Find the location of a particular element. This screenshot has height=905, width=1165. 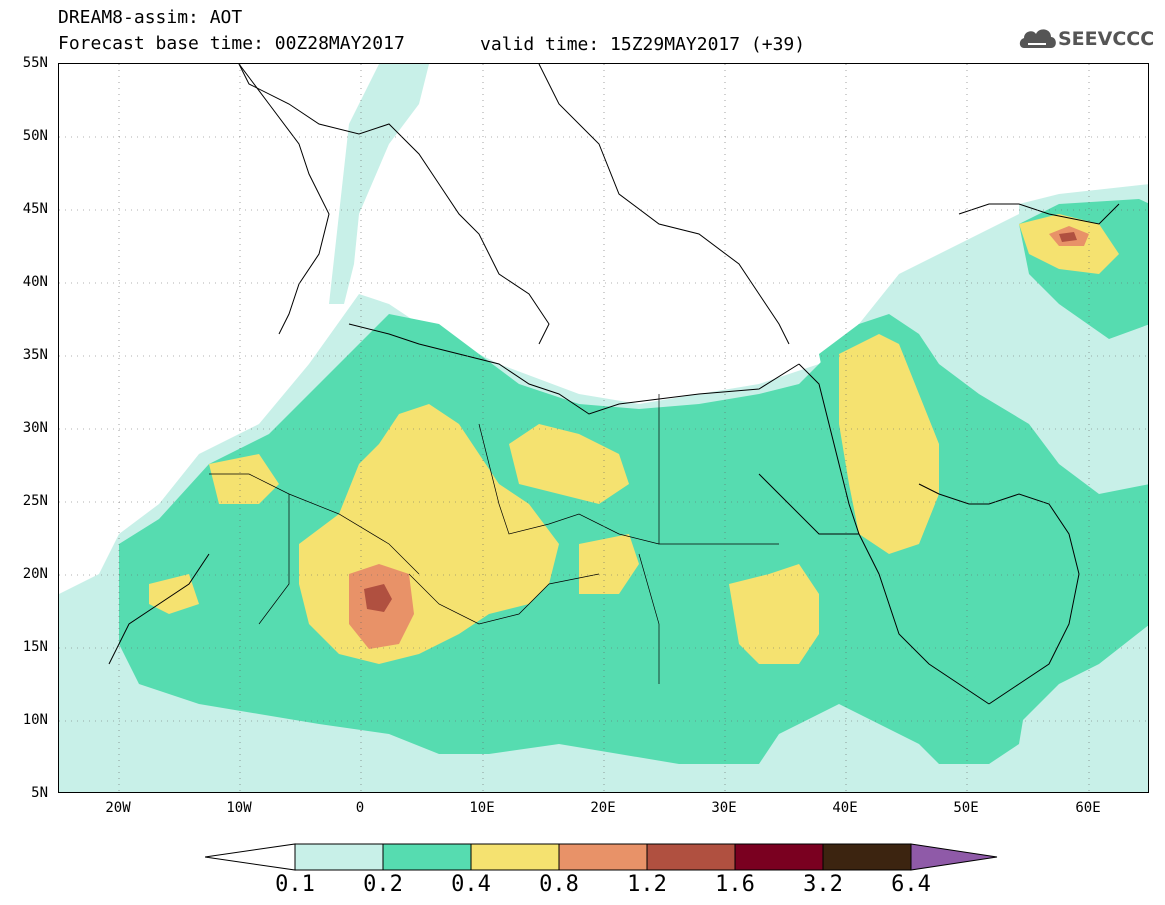

colorbar-label: 0.1 is located at coordinates (295, 884).